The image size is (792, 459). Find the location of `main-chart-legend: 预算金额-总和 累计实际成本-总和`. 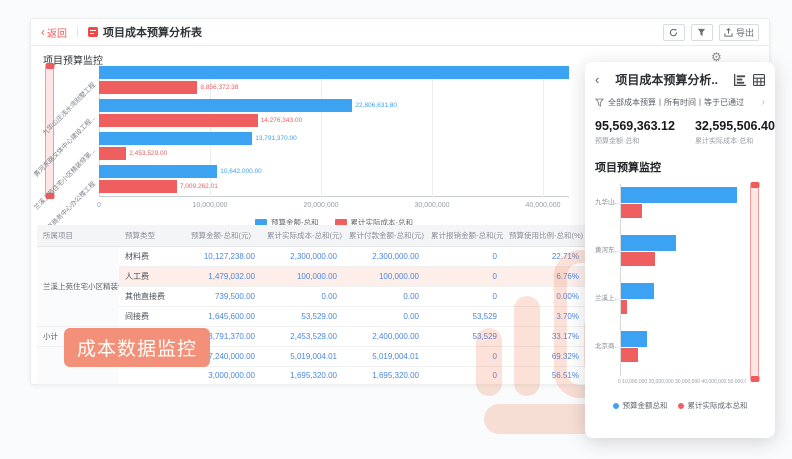

main-chart-legend: 预算金额-总和 累计实际成本-总和 is located at coordinates (334, 222).